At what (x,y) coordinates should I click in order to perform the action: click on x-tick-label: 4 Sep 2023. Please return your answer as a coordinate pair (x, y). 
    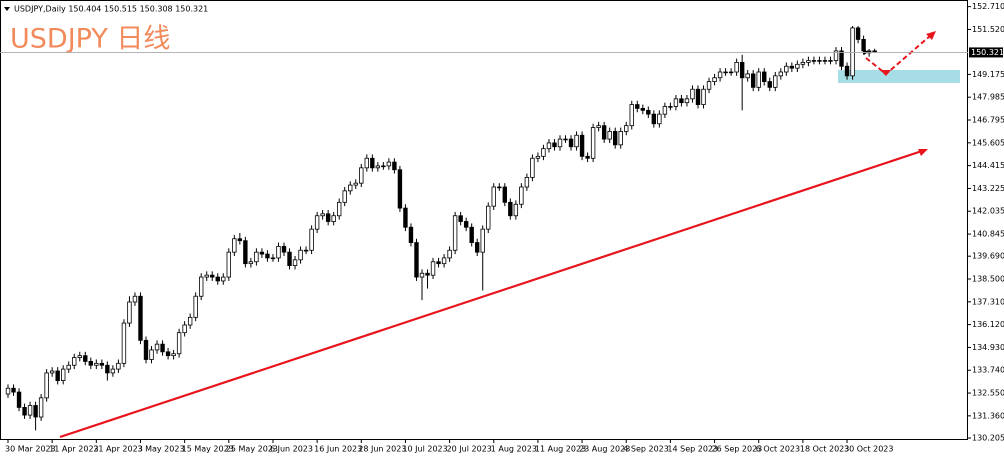
    Looking at the image, I should click on (646, 449).